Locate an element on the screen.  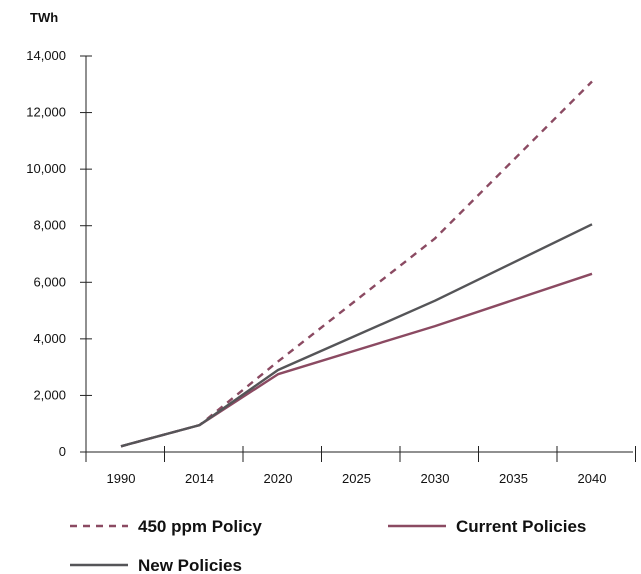
legend-label: New Policies is located at coordinates (190, 565).